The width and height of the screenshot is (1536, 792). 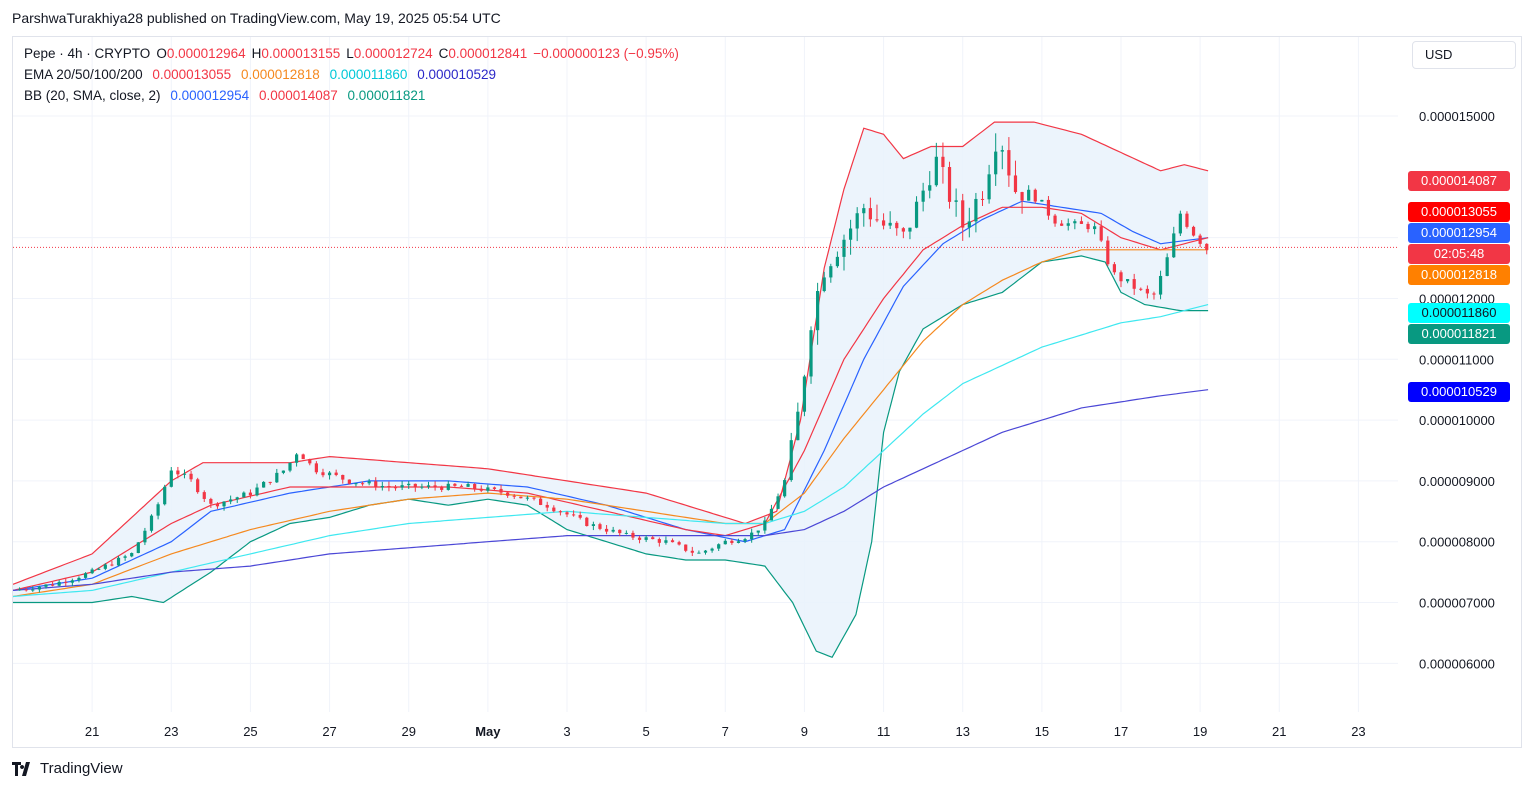 What do you see at coordinates (250, 731) in the screenshot?
I see `x-tick-2: 25` at bounding box center [250, 731].